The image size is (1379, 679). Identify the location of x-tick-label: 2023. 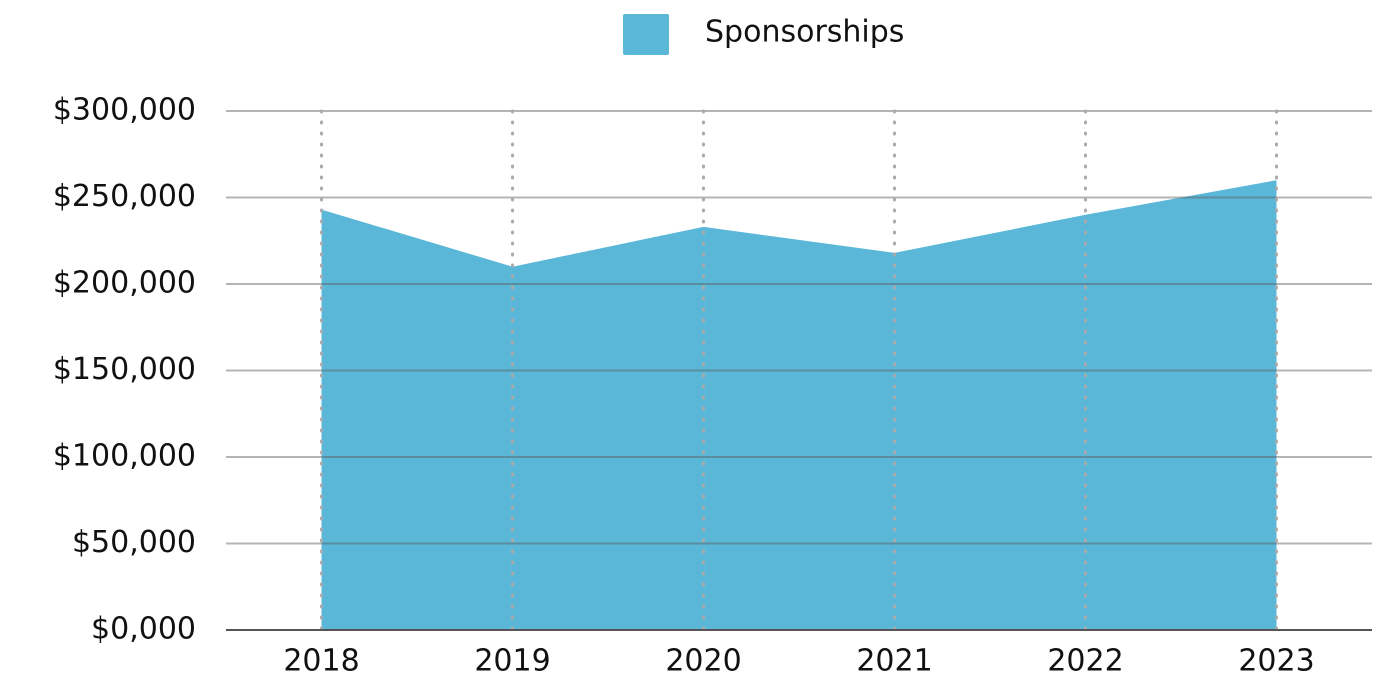
(1276, 661).